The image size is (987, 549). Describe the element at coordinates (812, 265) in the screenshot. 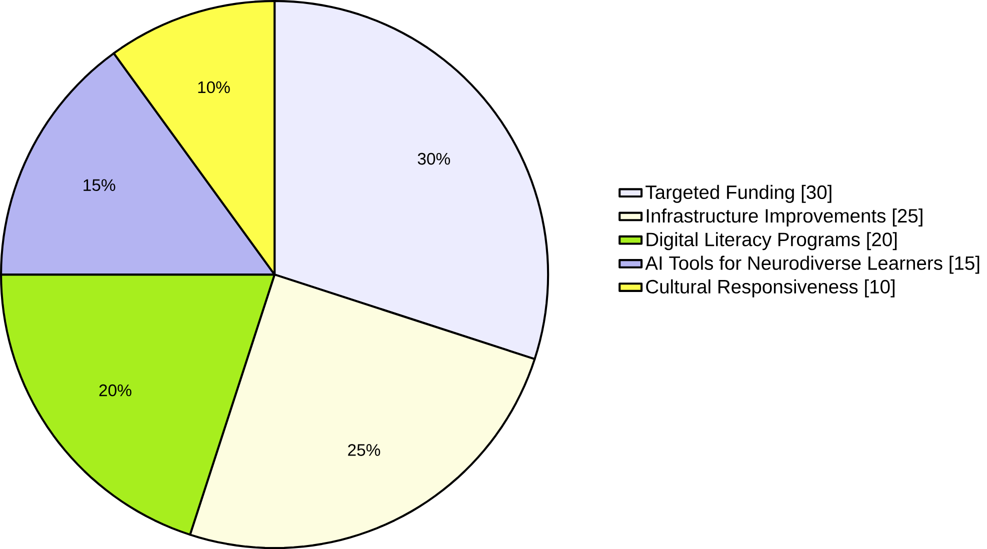

I see `legend-label: AI Tools for Neurodiverse Learners [15]` at that location.